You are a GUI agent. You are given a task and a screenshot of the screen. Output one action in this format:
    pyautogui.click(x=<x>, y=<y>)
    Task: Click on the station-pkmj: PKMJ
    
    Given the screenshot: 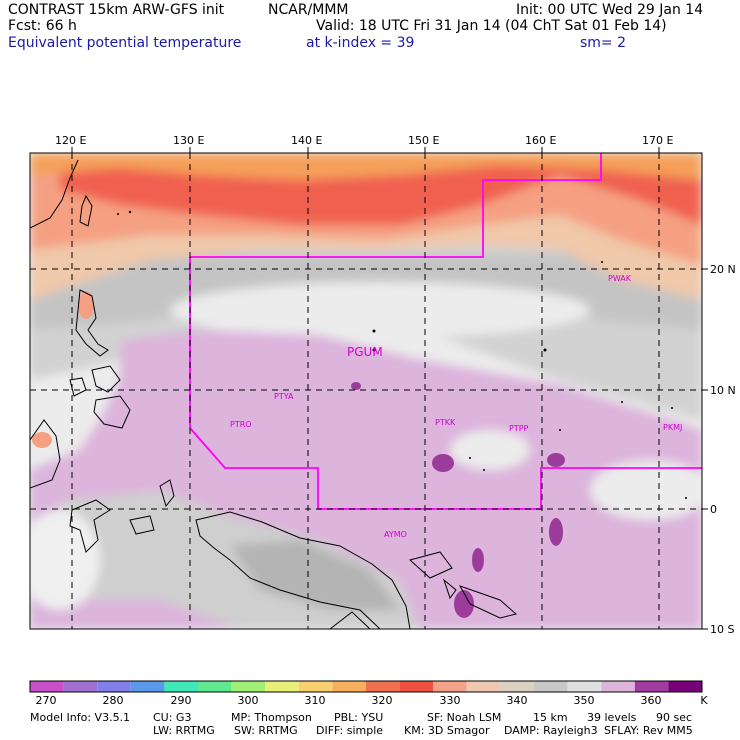 What is the action you would take?
    pyautogui.click(x=673, y=427)
    